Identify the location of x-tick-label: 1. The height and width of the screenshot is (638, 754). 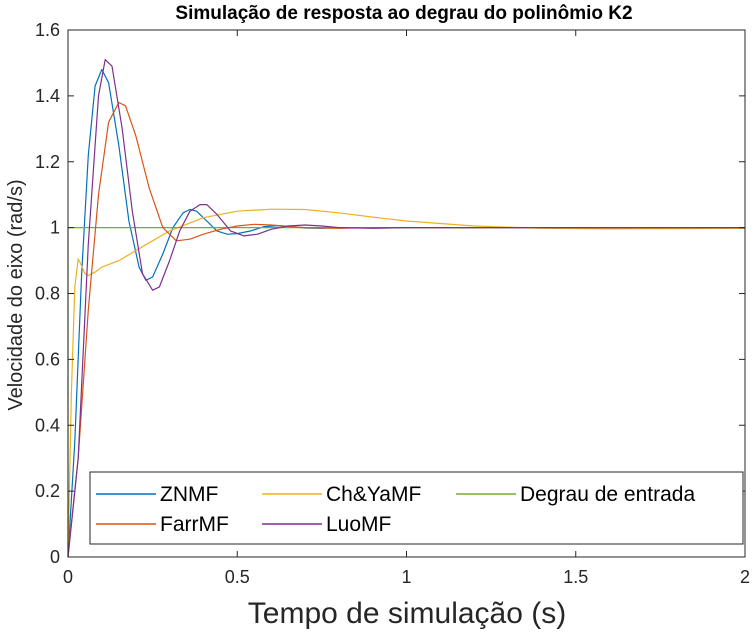
(406, 577).